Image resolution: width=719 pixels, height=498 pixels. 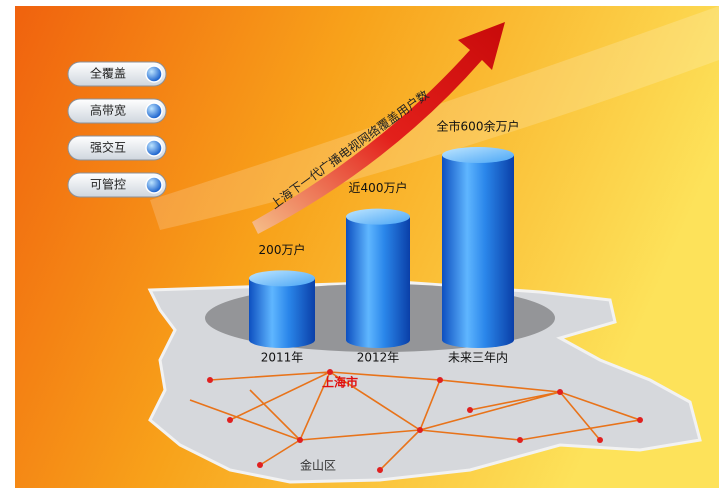 What do you see at coordinates (282, 358) in the screenshot?
I see `category-label: 2011年` at bounding box center [282, 358].